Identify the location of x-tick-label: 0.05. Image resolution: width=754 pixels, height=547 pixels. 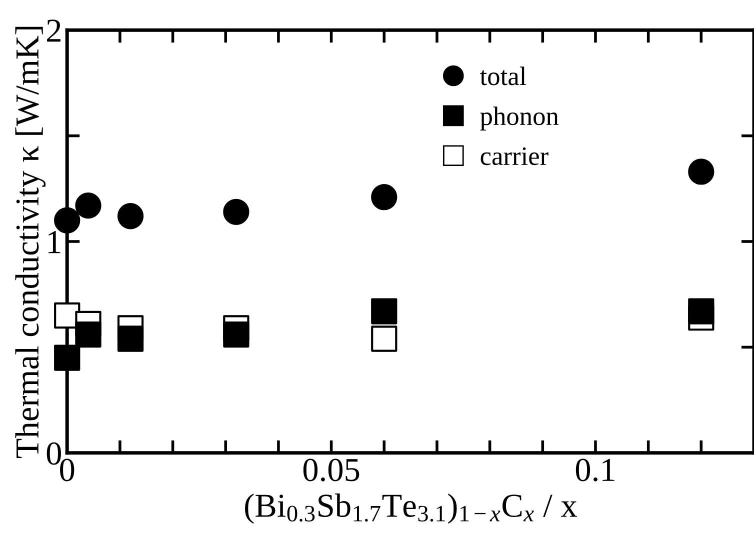
(331, 470).